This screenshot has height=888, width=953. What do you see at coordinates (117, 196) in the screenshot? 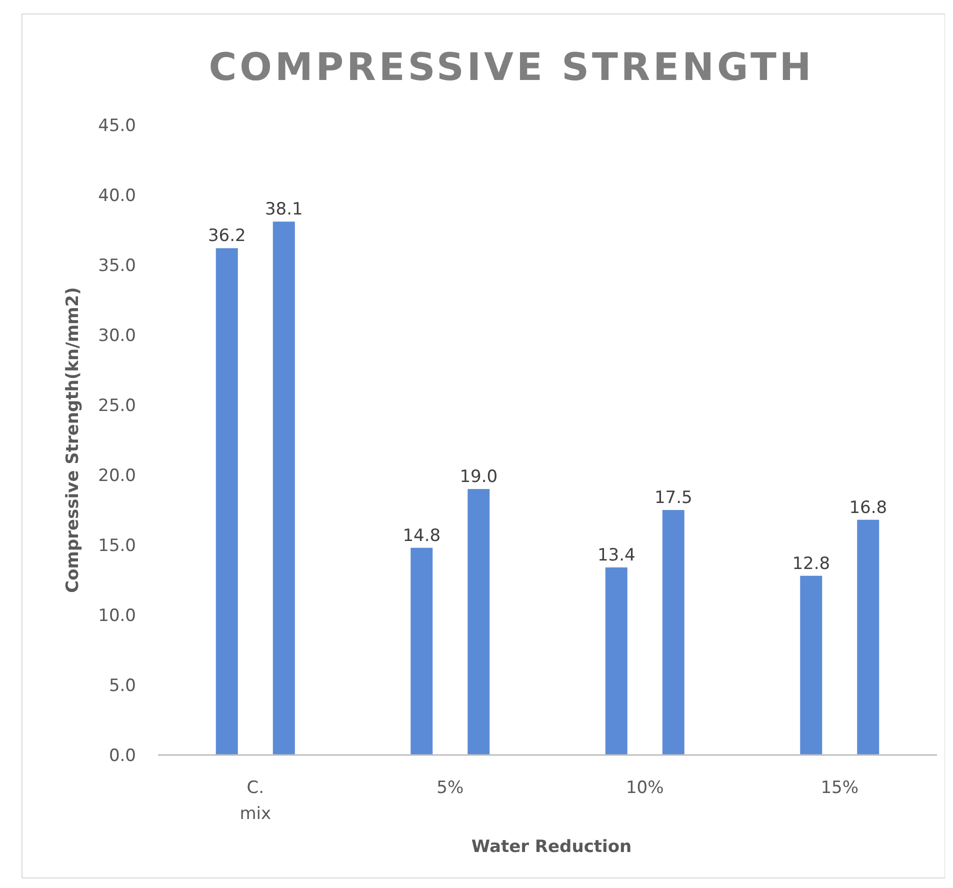
I see `y-tick-label: 40.0` at bounding box center [117, 196].